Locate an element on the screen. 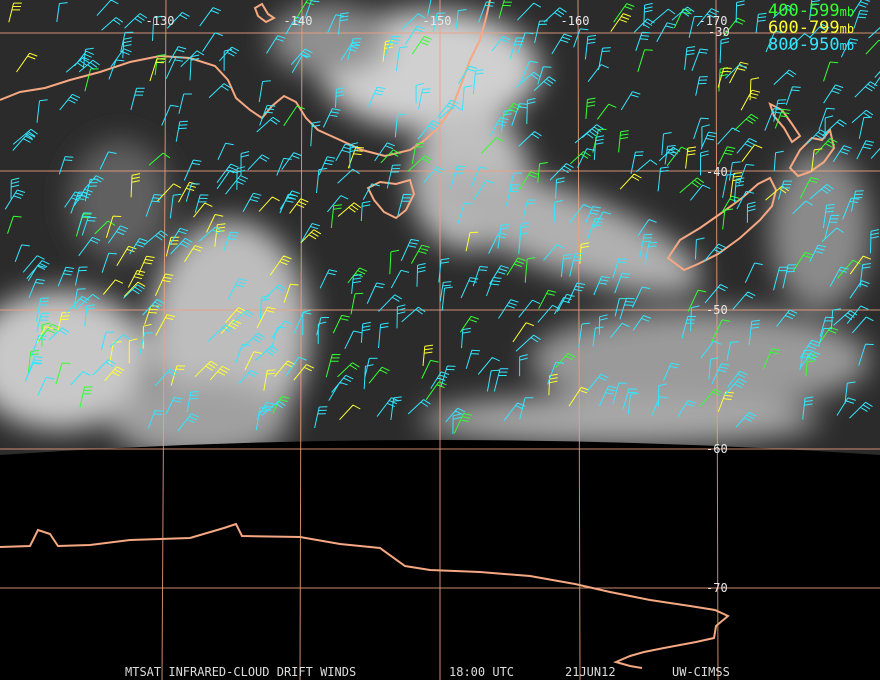 Image resolution: width=880 pixels, height=680 pixels. latitude-label: -40 is located at coordinates (717, 172).